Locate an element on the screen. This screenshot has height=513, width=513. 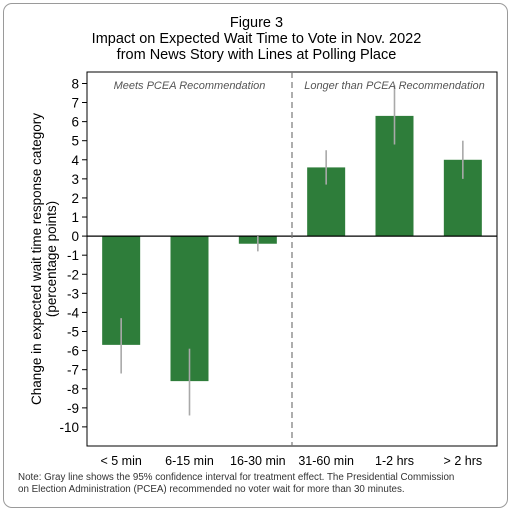
y-tick-label: -2 is located at coordinates (73, 274).